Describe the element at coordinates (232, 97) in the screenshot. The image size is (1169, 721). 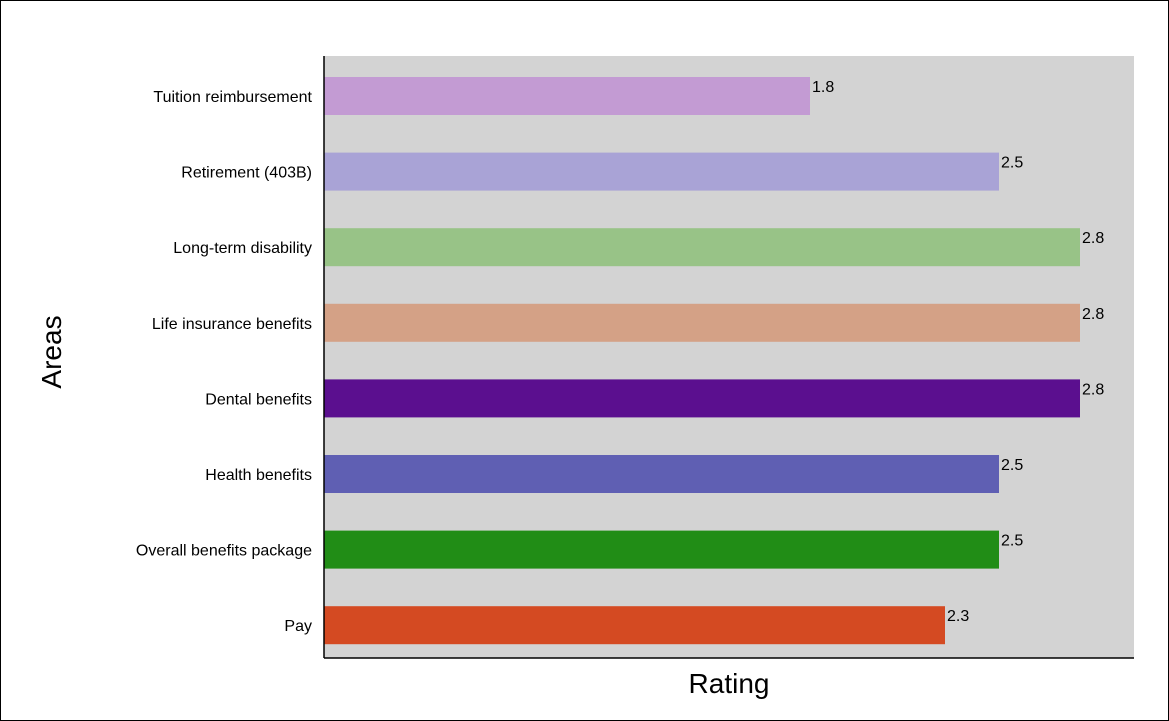
I see `category-label: Tuition reimbursement` at that location.